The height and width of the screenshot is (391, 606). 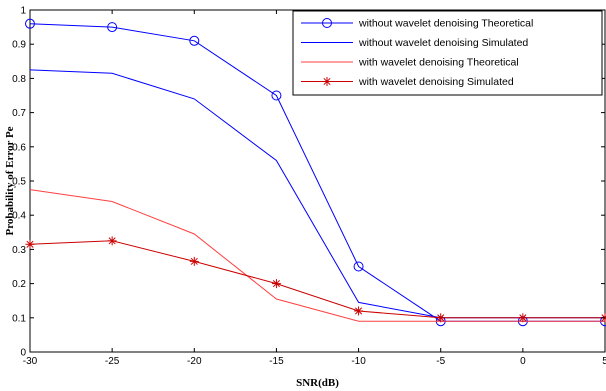 I want to click on y-tick-label: 0.4, so click(x=19, y=216).